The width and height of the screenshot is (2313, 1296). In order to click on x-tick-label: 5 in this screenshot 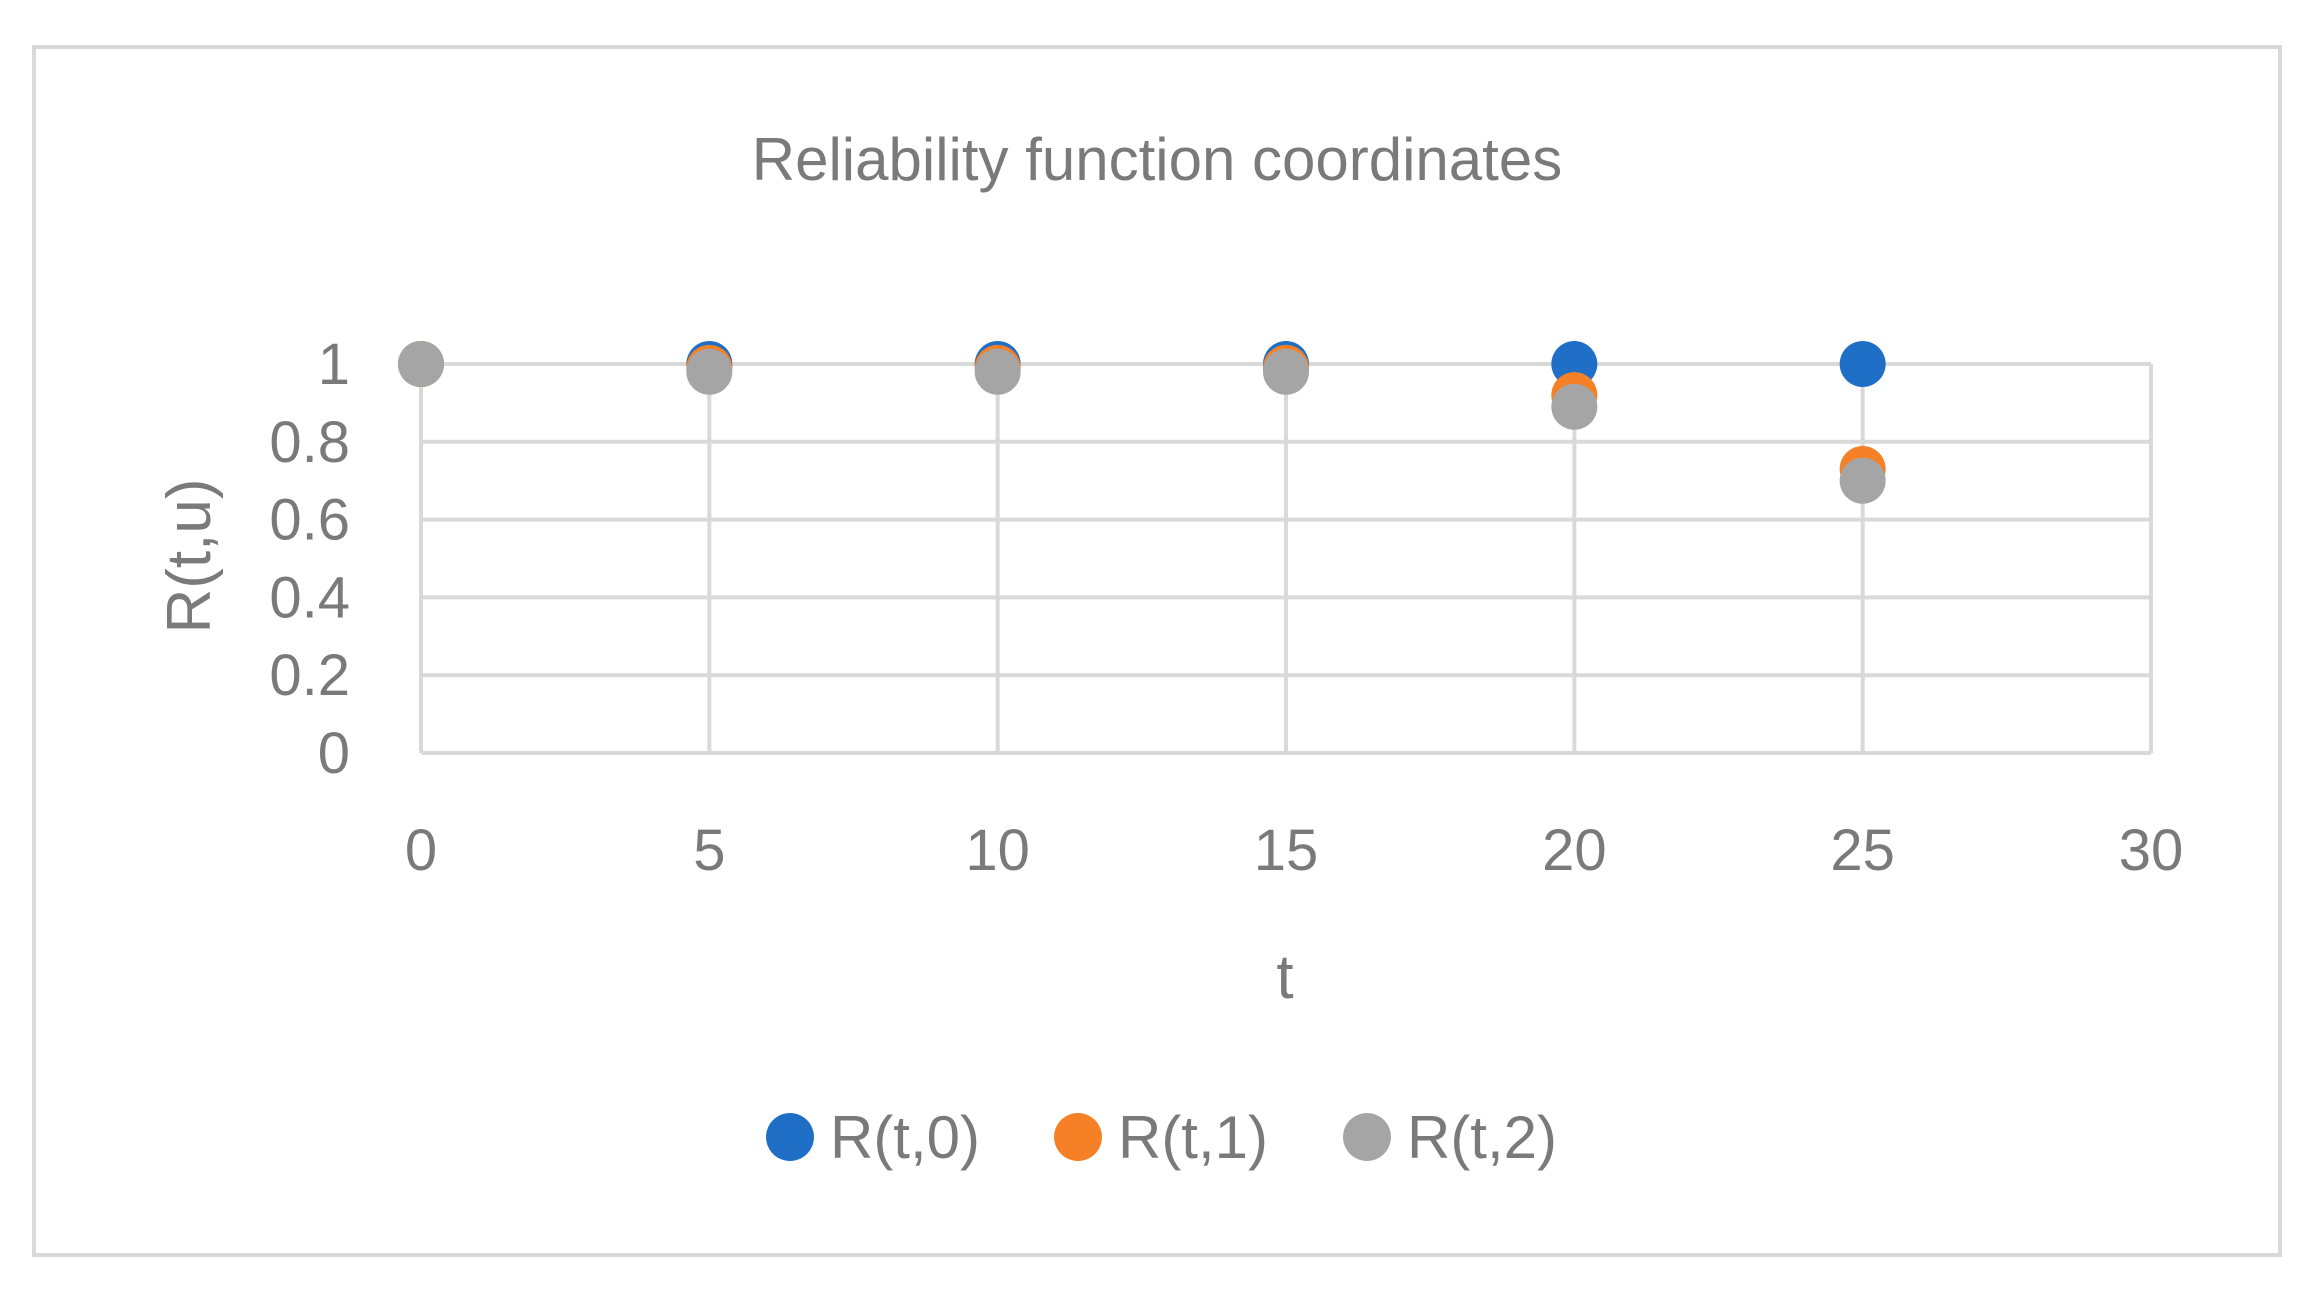, I will do `click(709, 850)`.